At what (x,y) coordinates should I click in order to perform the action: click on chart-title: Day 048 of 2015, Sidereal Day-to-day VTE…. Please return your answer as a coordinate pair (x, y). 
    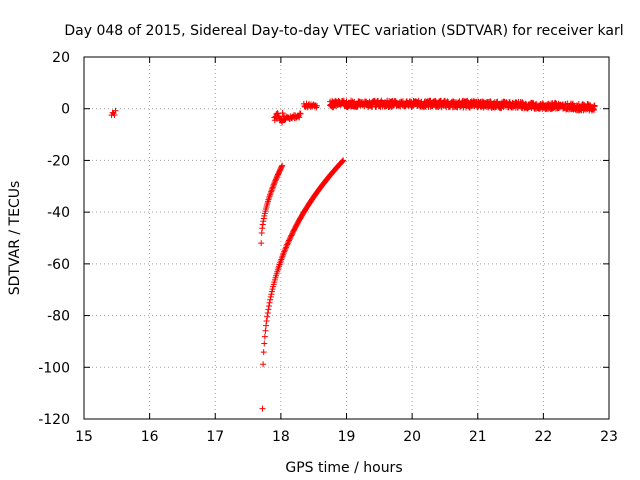
    Looking at the image, I should click on (343, 31).